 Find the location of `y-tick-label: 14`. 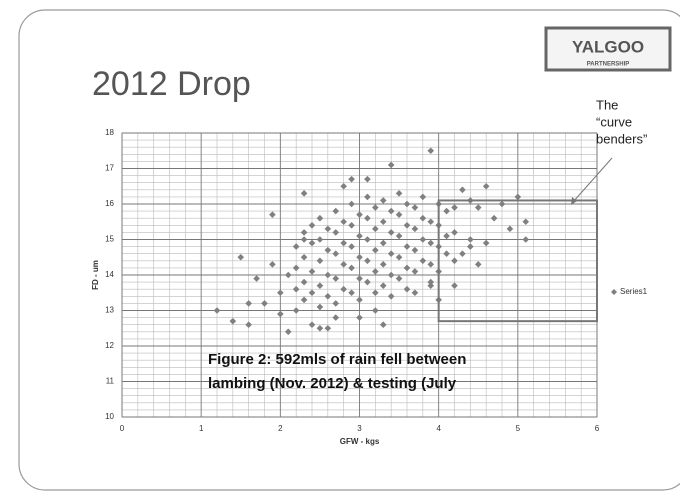

y-tick-label: 14 is located at coordinates (109, 274).